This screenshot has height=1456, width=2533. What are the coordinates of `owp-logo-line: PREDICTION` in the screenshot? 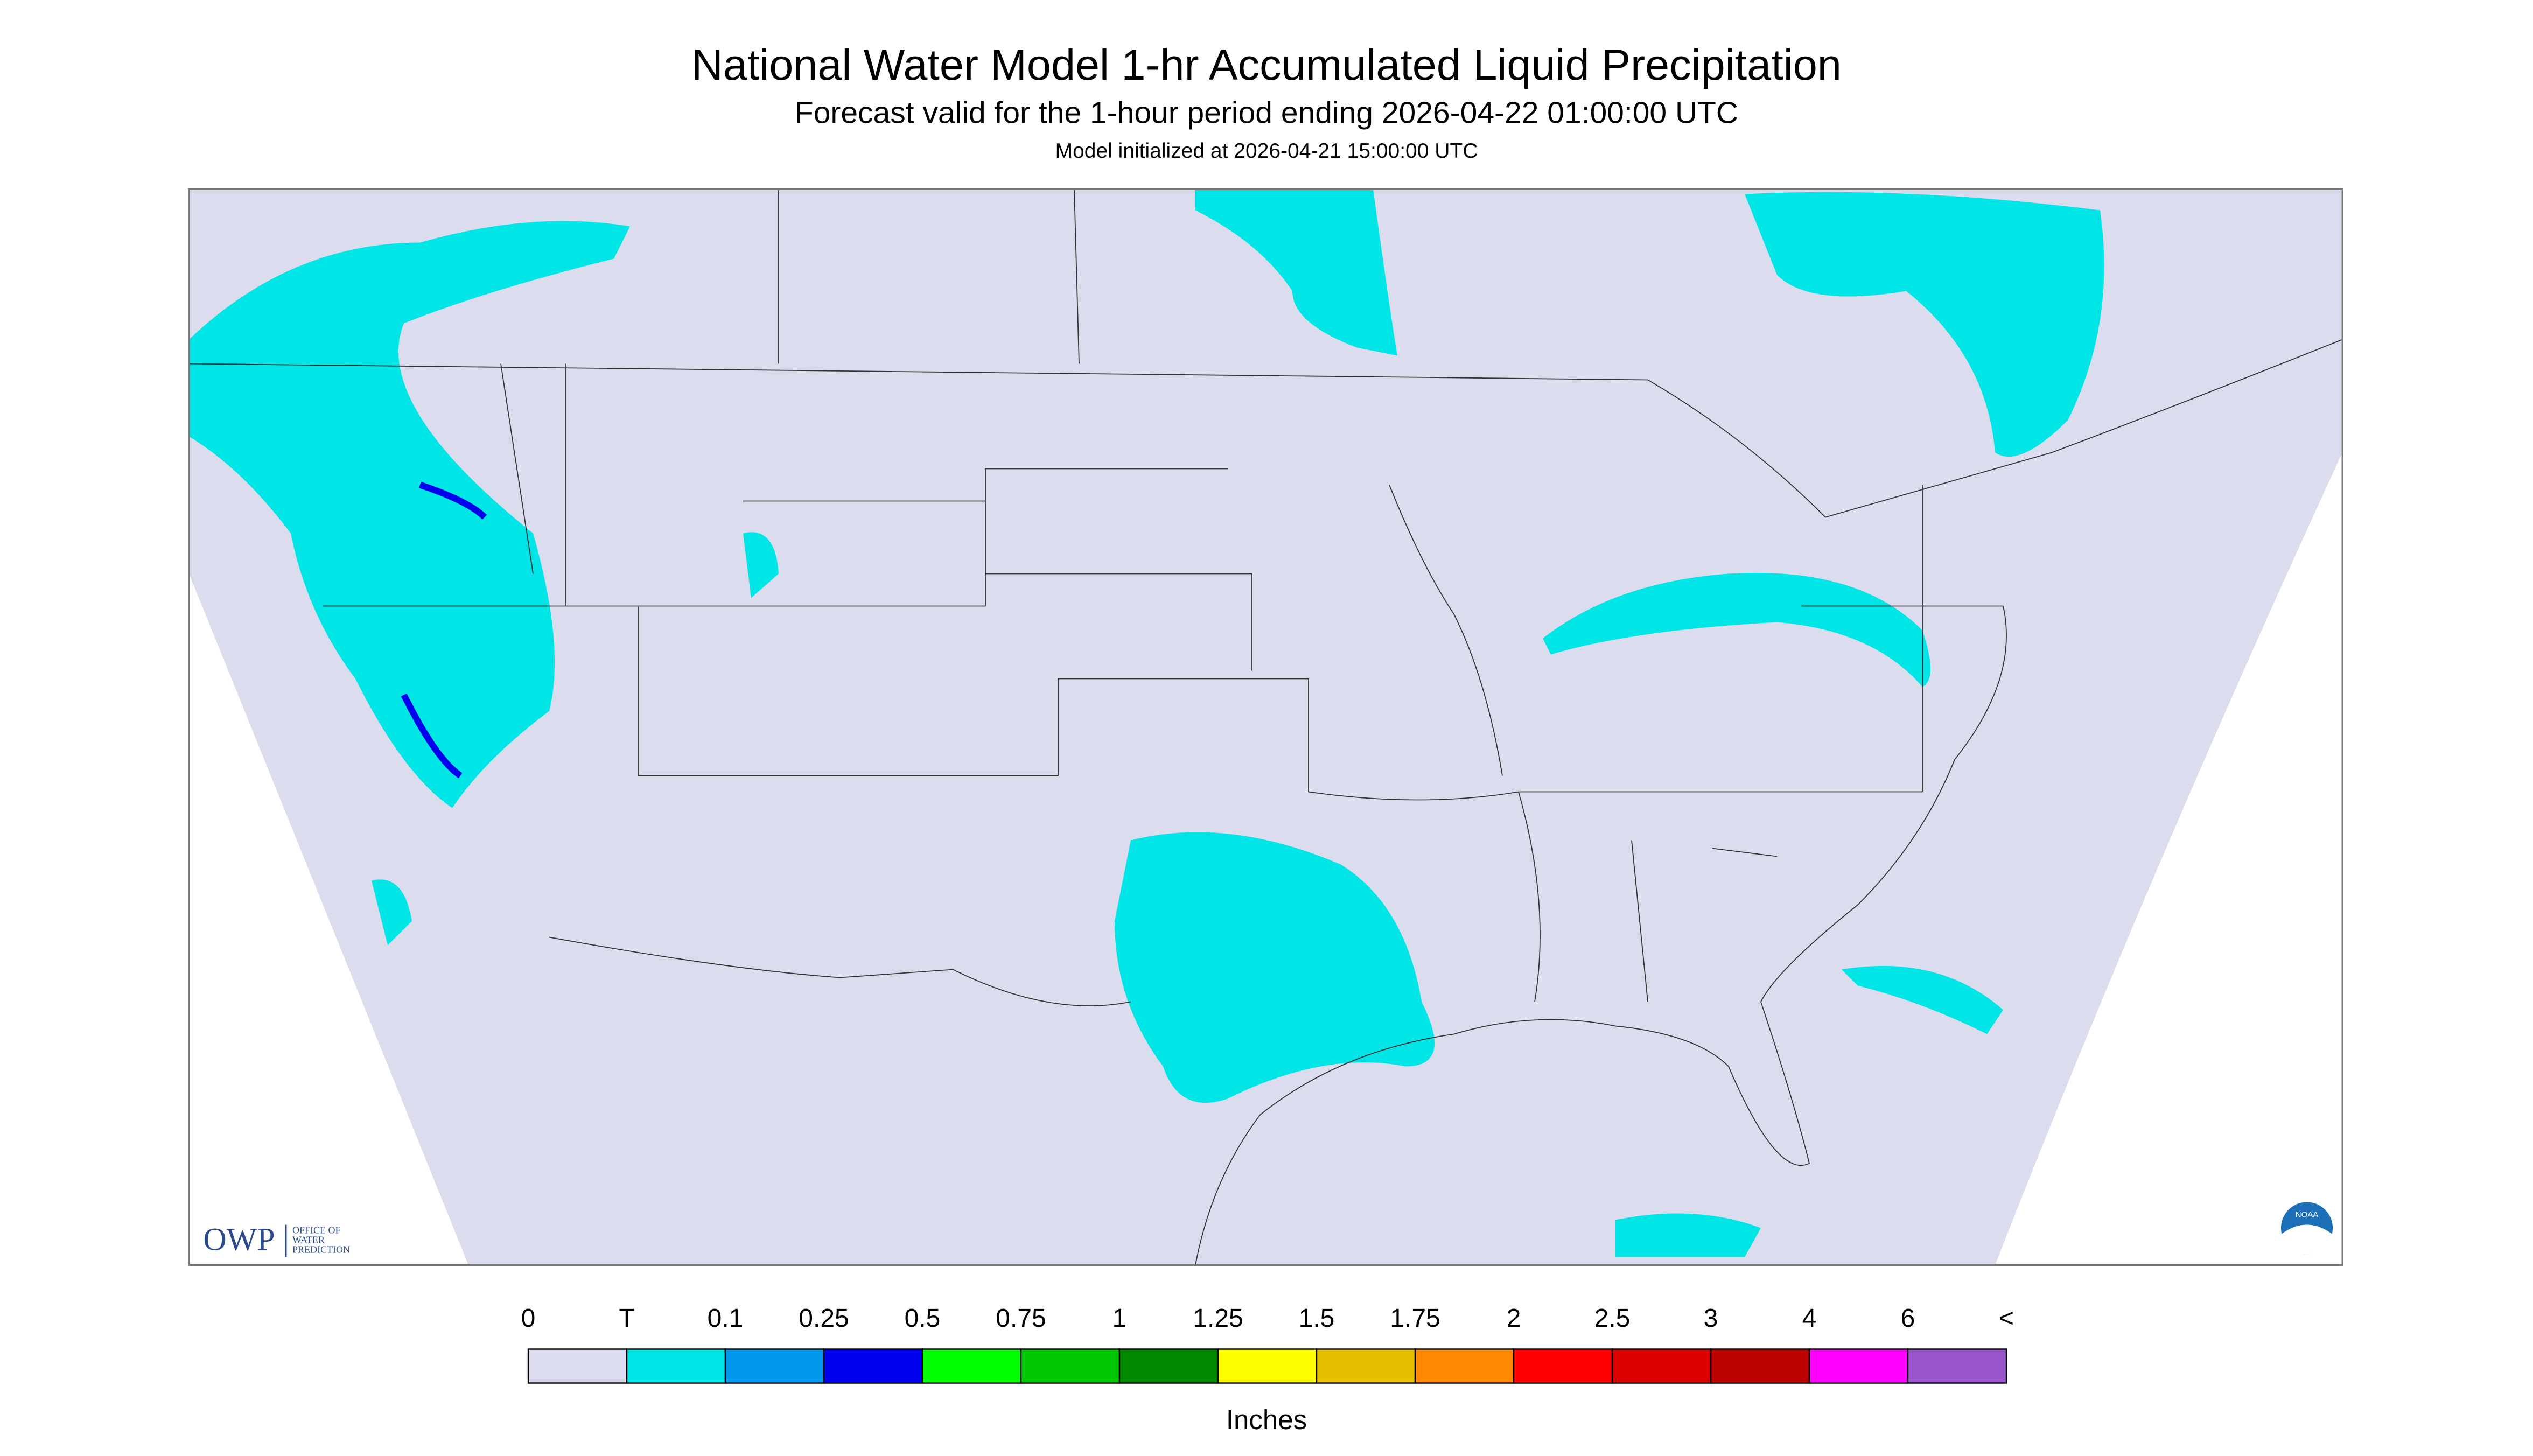 It's located at (321, 1249).